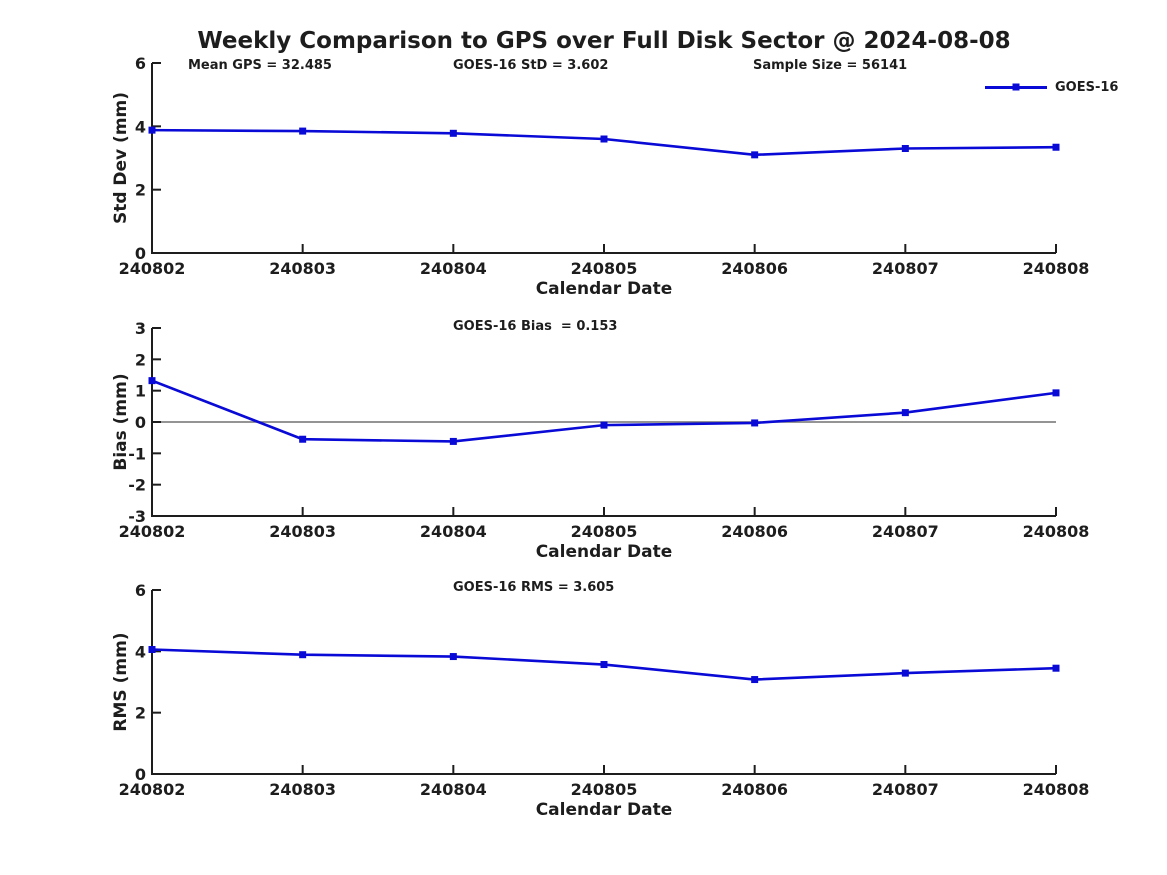  Describe the element at coordinates (531, 65) in the screenshot. I see `annotation-std: GOES-16 StD = 3.602` at that location.